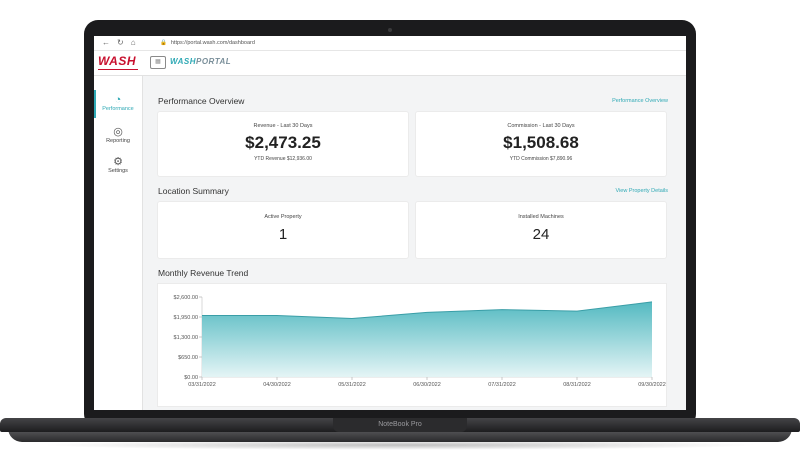  I want to click on laptop-brand: NoteBook Pro, so click(400, 424).